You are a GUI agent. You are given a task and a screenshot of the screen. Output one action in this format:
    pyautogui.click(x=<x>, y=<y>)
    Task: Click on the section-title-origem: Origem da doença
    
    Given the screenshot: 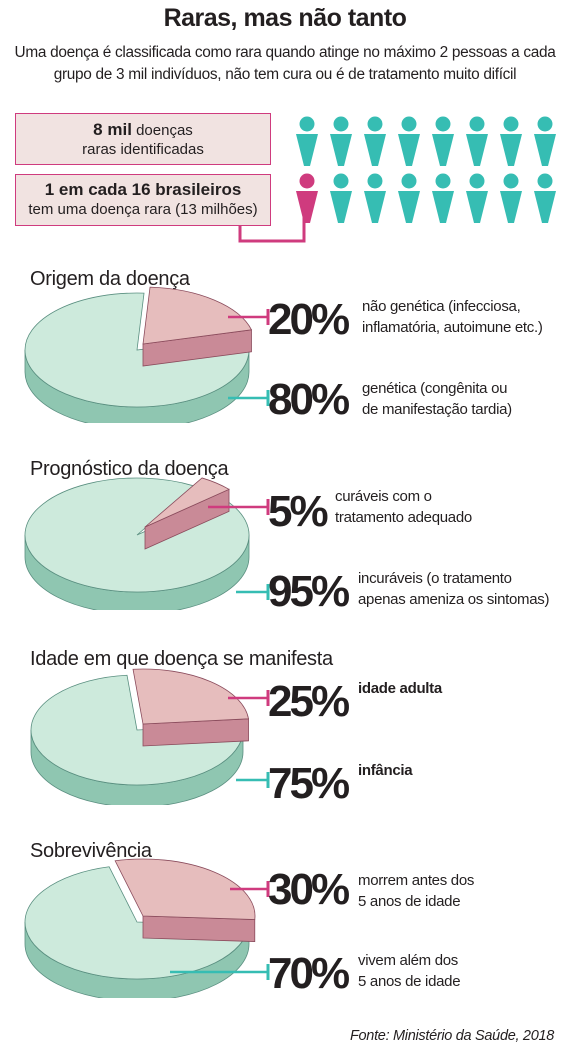 What is the action you would take?
    pyautogui.click(x=110, y=279)
    